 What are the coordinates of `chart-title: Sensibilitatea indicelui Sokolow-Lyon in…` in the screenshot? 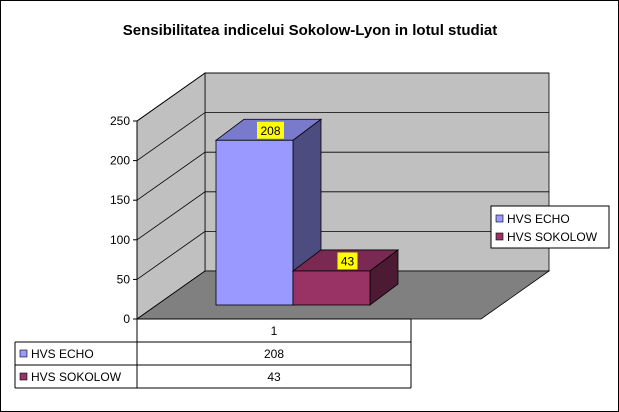 It's located at (310, 30).